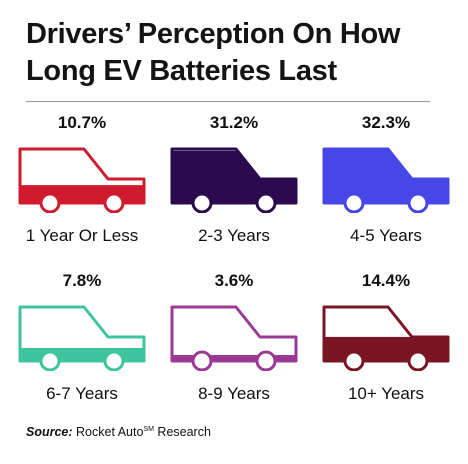  I want to click on value-label: 14.4%, so click(386, 280).